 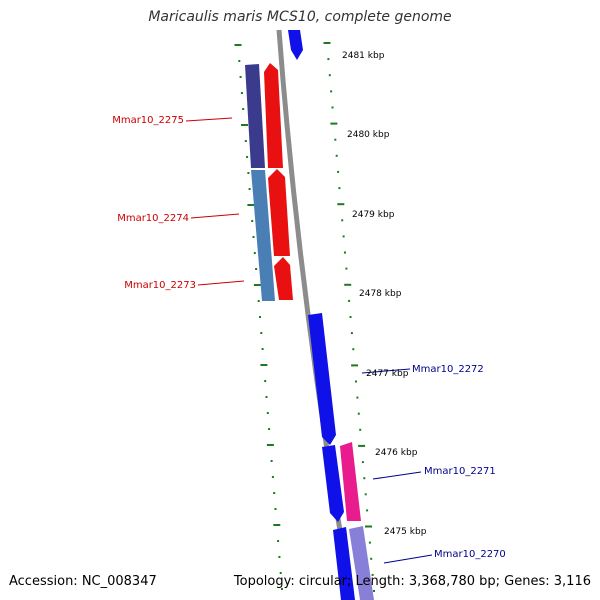 What do you see at coordinates (300, 17) in the screenshot?
I see `genome-title: Maricaulis maris MCS10, complete genome` at bounding box center [300, 17].